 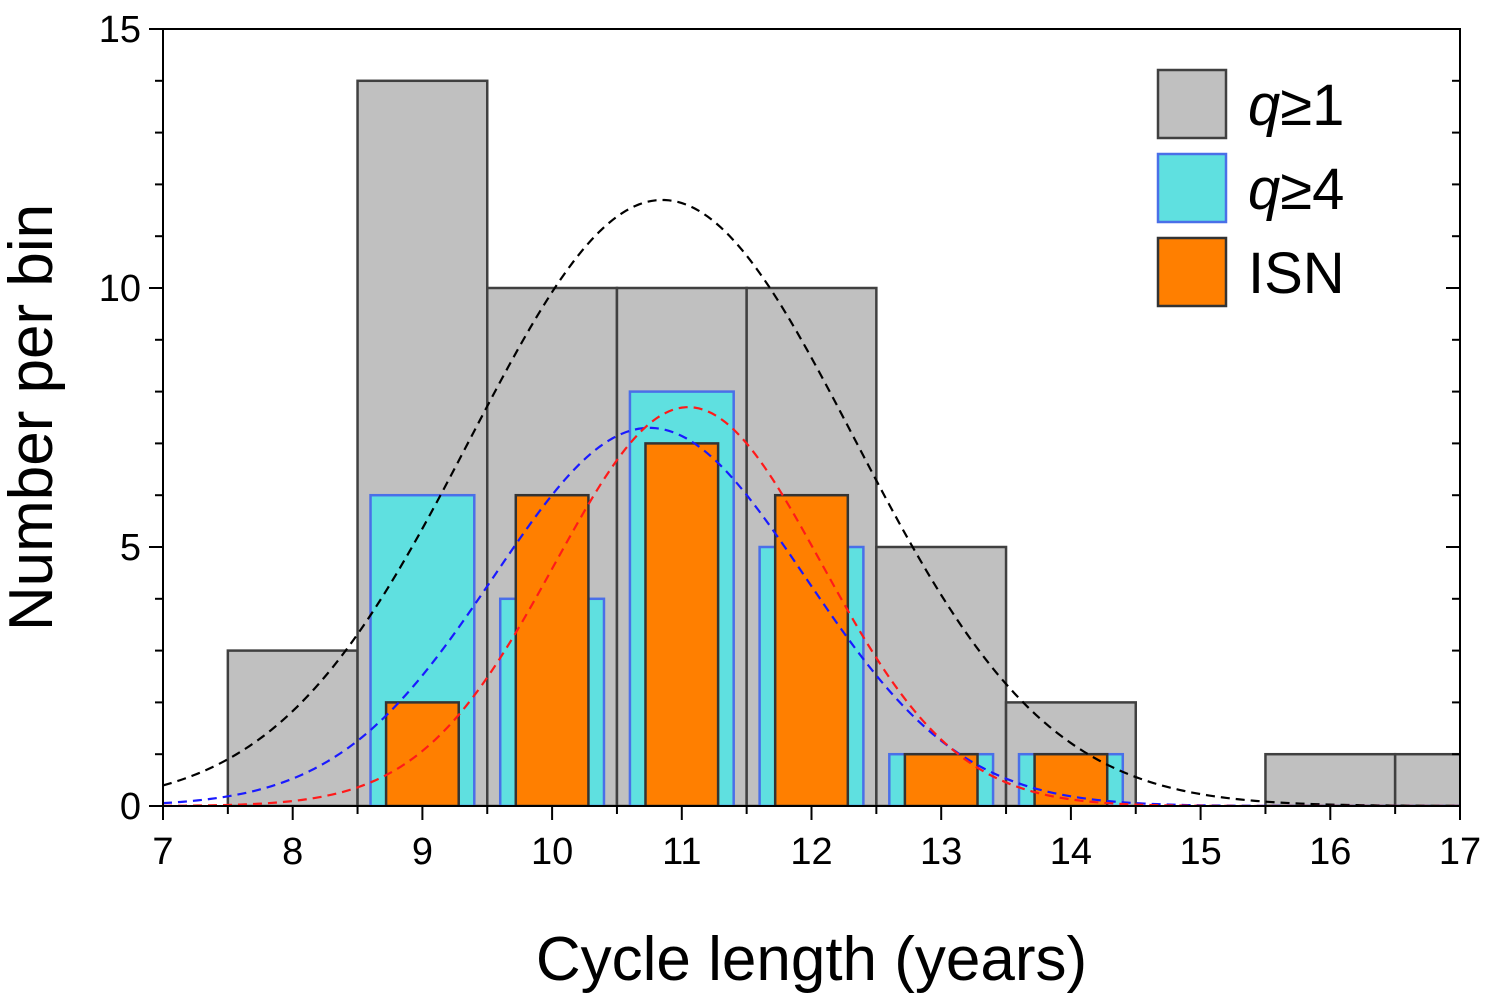 I want to click on legend-label-series0: q≥1, so click(x=1296, y=105).